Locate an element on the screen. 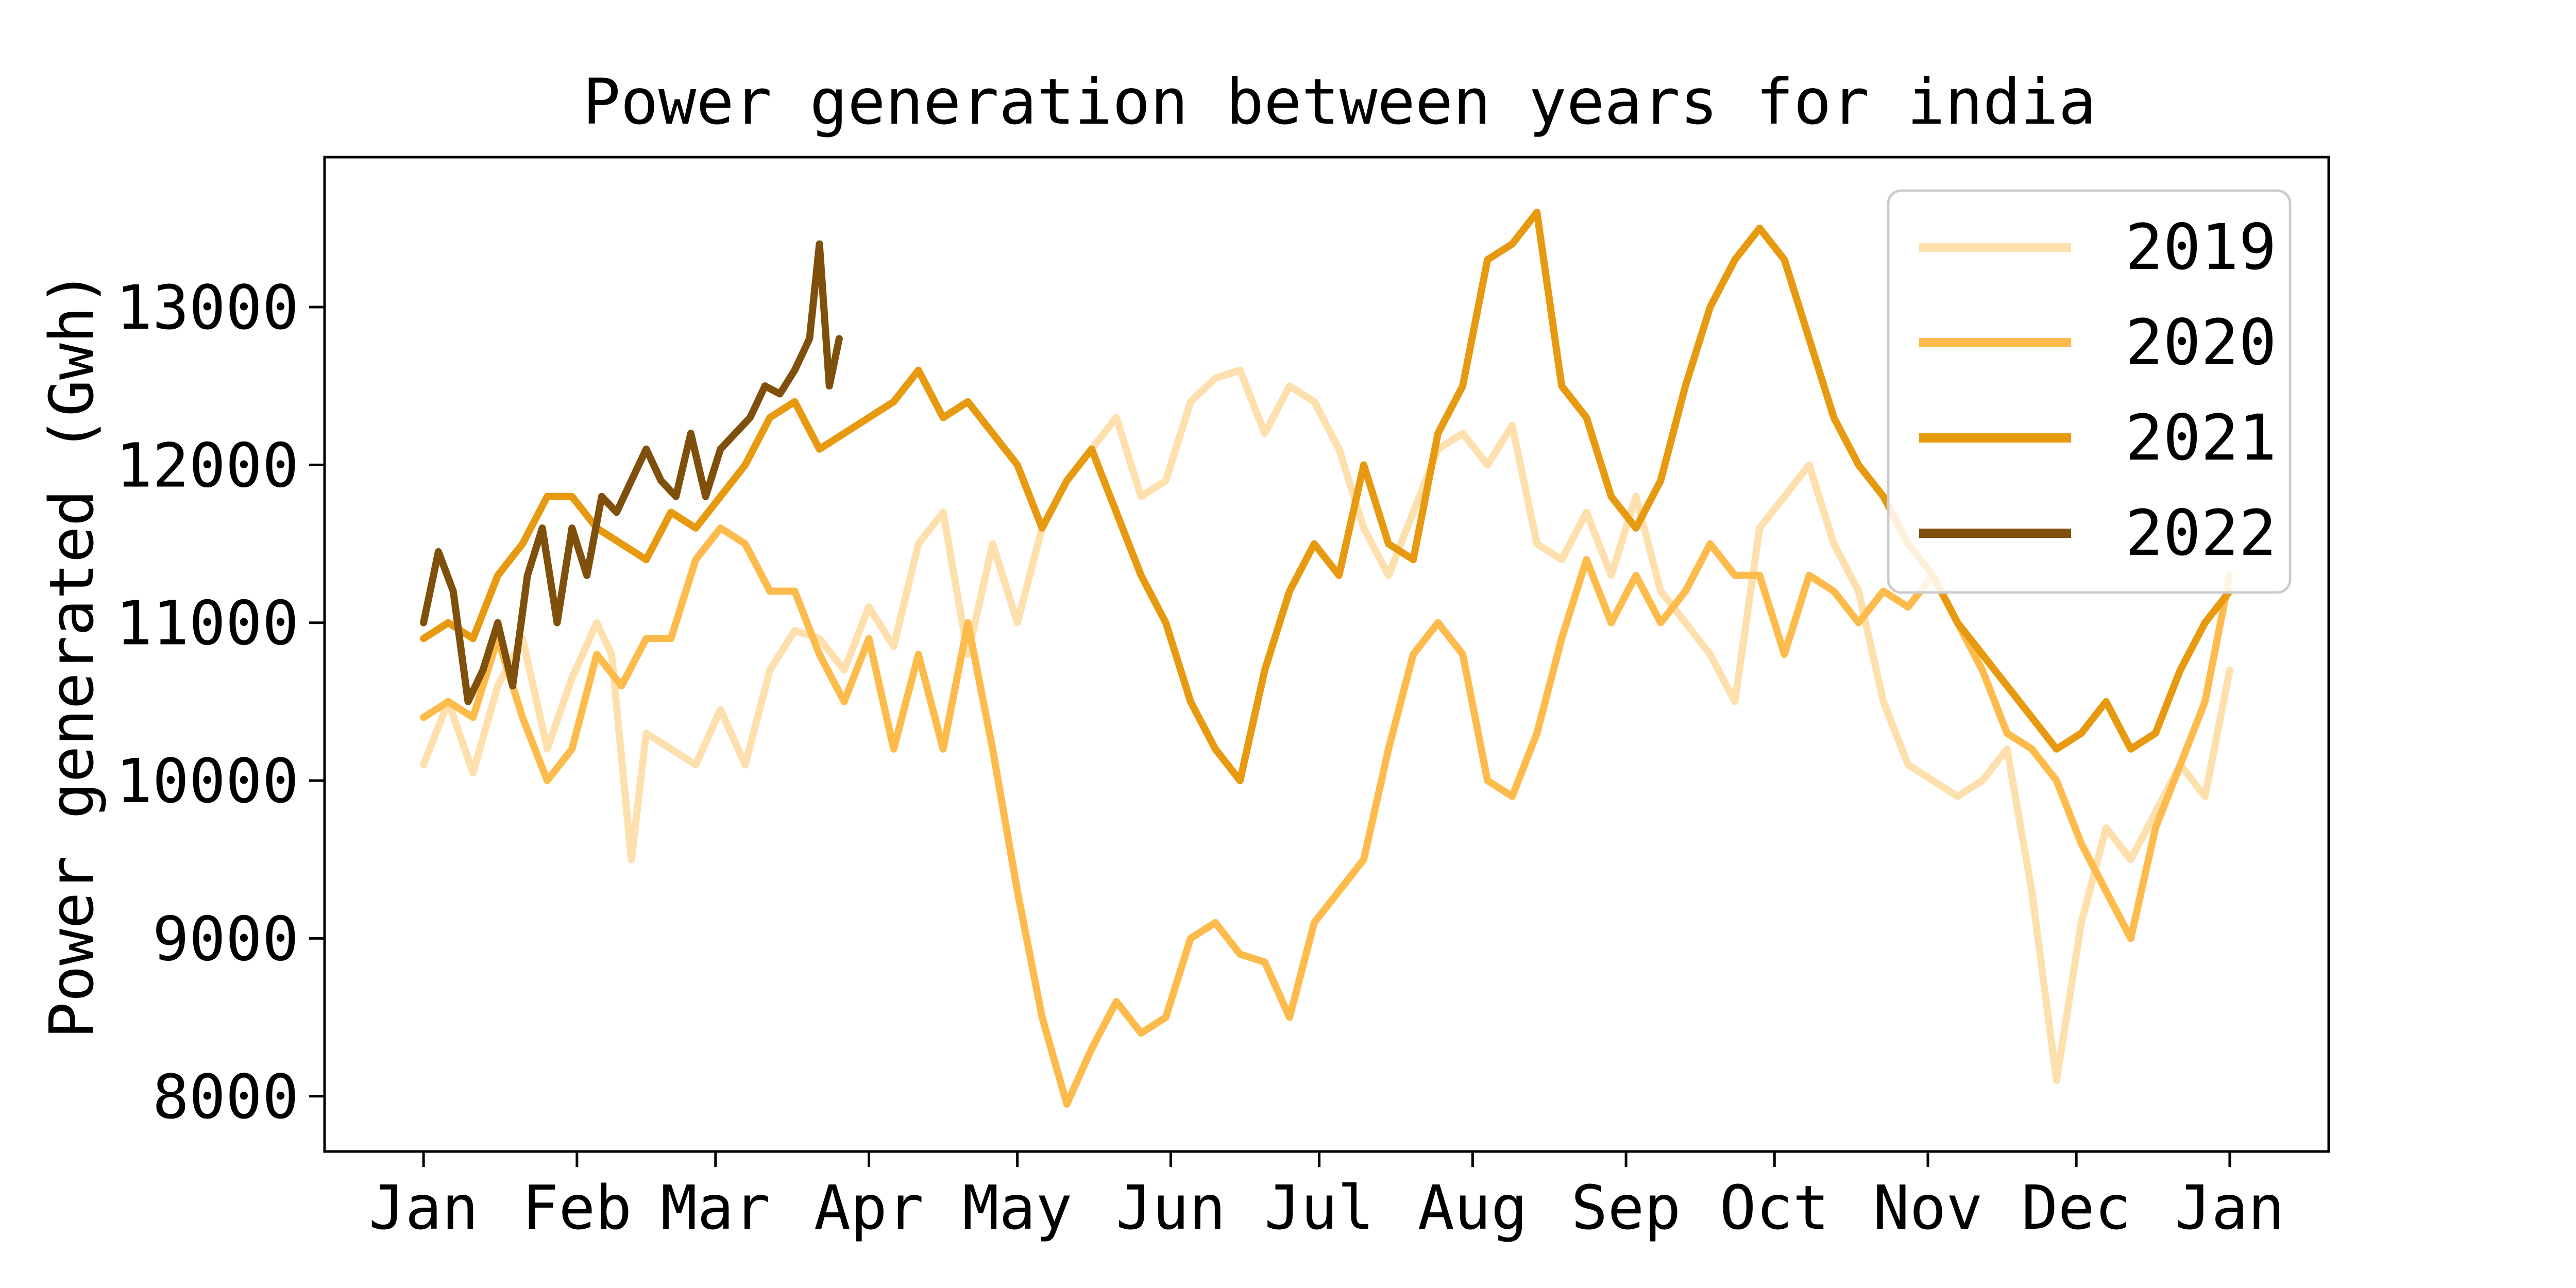 The width and height of the screenshot is (2576, 1288). x-tick-label: May is located at coordinates (1017, 1207).